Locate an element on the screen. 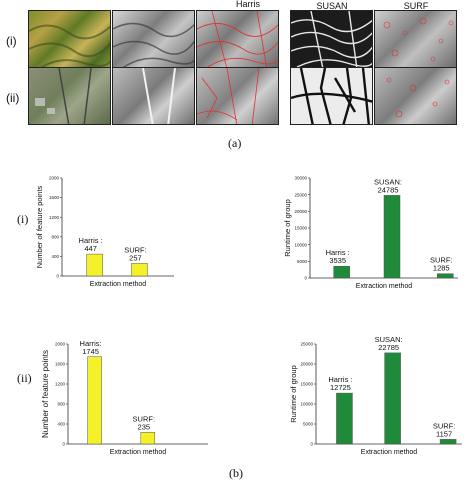 Image resolution: width=474 pixels, height=484 pixels. urban-image-original is located at coordinates (69, 96).